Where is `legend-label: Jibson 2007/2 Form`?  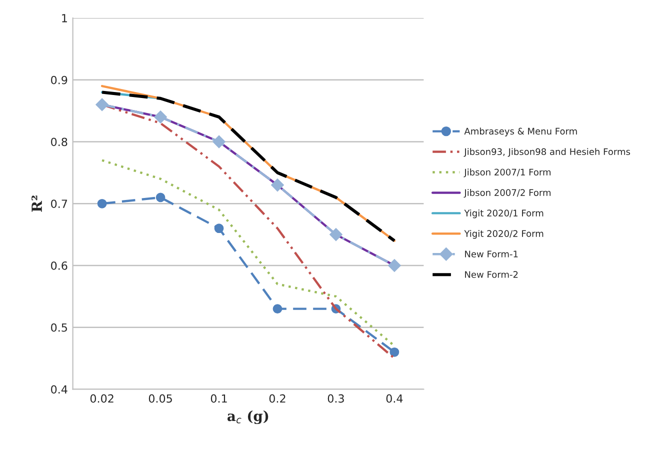 legend-label: Jibson 2007/2 Form is located at coordinates (507, 193).